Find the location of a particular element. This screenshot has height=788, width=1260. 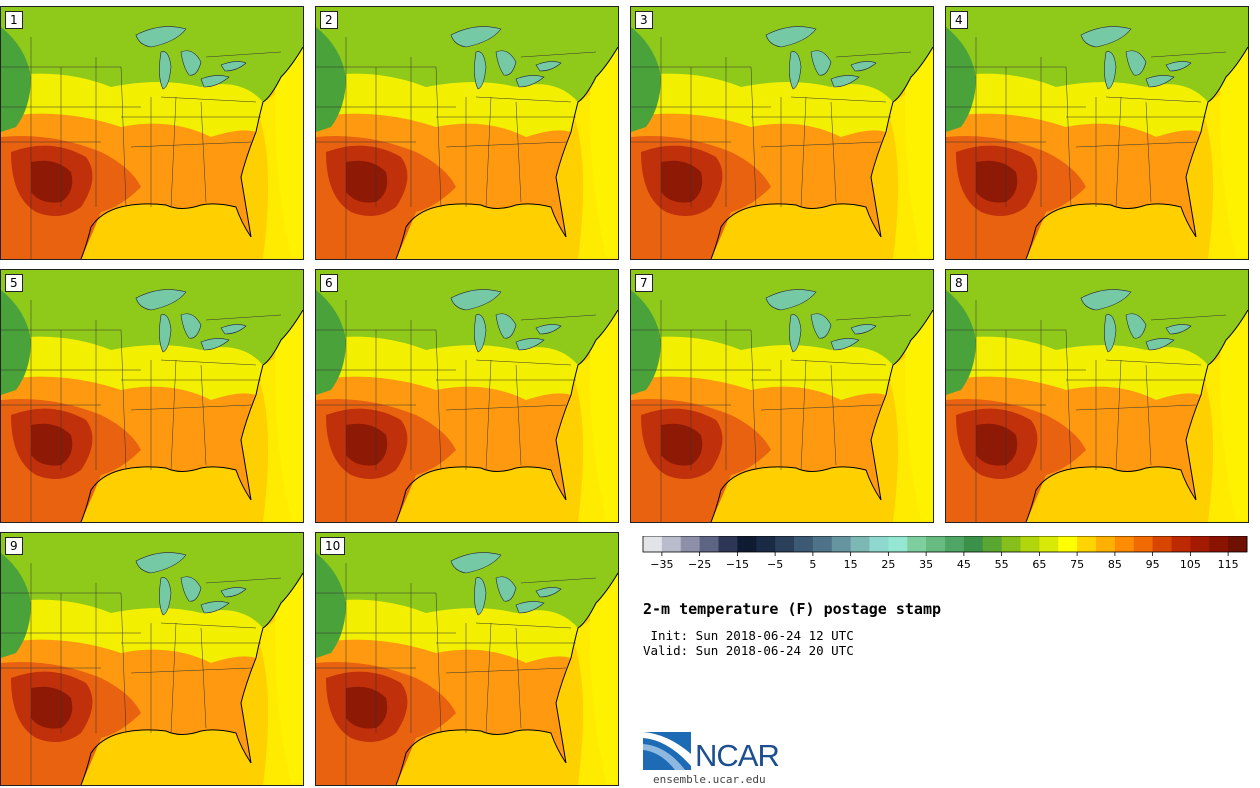

colorbar-tick-label: 25 is located at coordinates (888, 564).